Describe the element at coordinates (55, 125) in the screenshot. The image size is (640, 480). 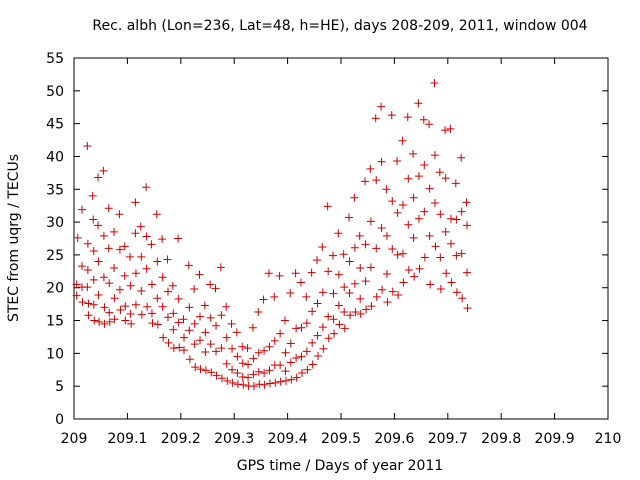
I see `y-tick-label: 45` at that location.